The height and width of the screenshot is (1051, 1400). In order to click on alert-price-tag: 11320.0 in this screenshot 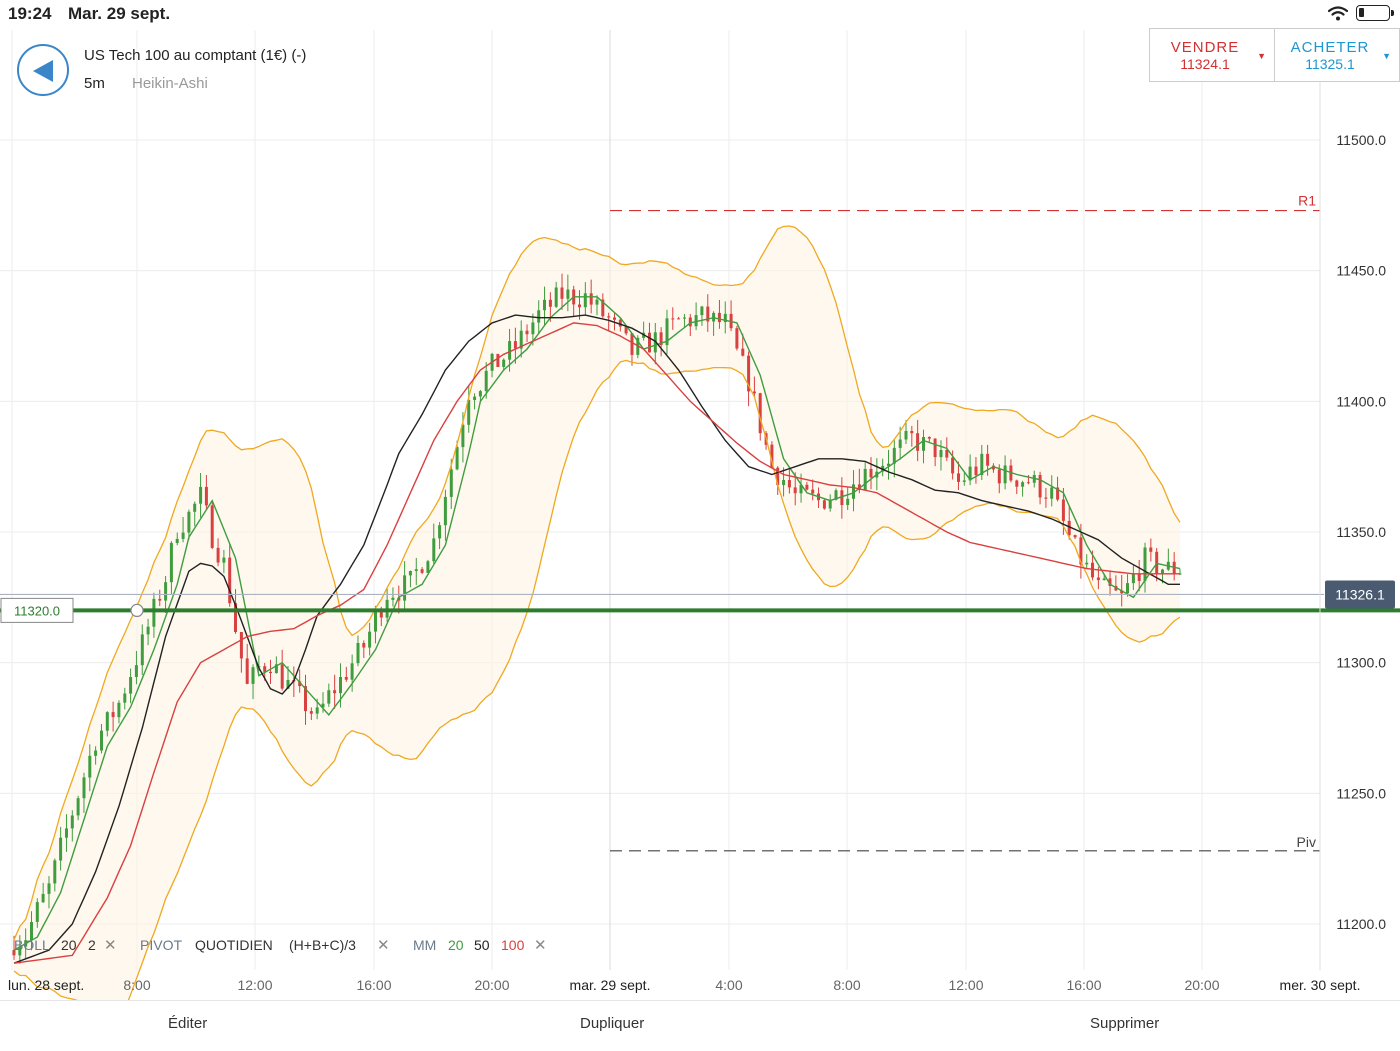, I will do `click(37, 610)`.